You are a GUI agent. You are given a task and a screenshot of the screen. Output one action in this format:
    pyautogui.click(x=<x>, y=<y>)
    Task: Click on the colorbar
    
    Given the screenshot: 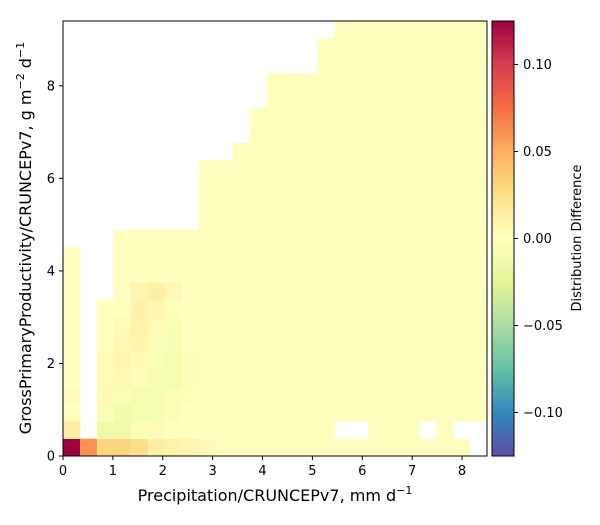 What is the action you would take?
    pyautogui.click(x=503, y=238)
    